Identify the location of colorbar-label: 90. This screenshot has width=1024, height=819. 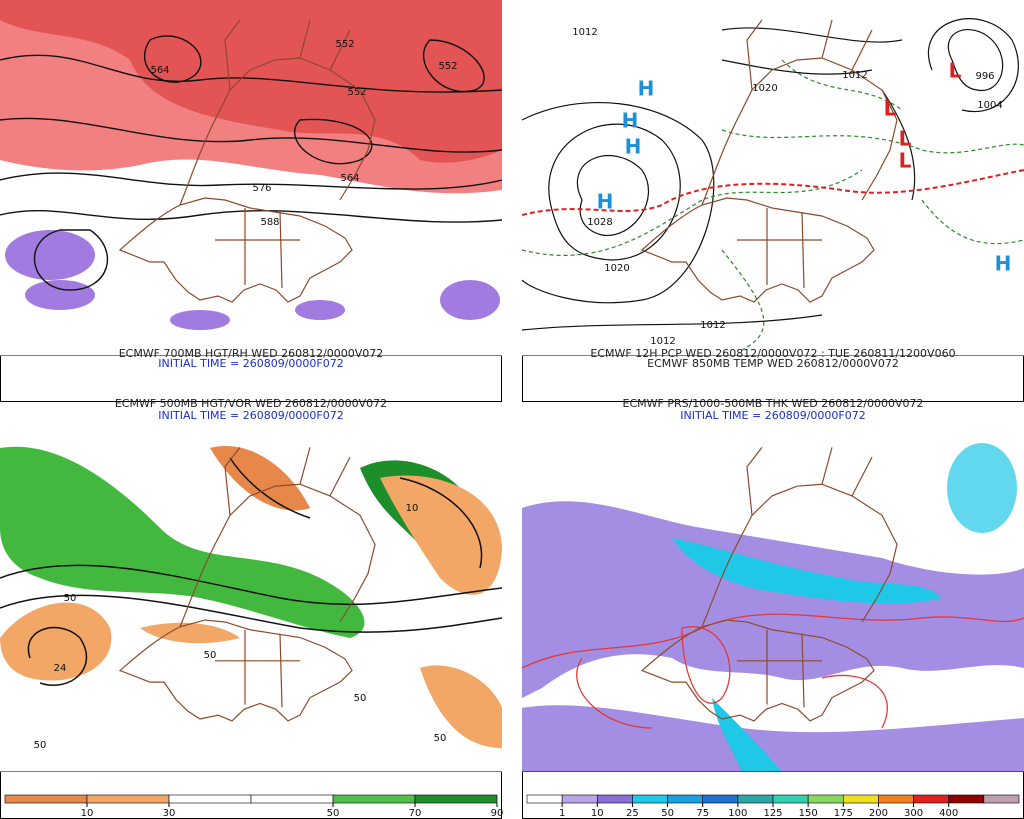
(497, 813).